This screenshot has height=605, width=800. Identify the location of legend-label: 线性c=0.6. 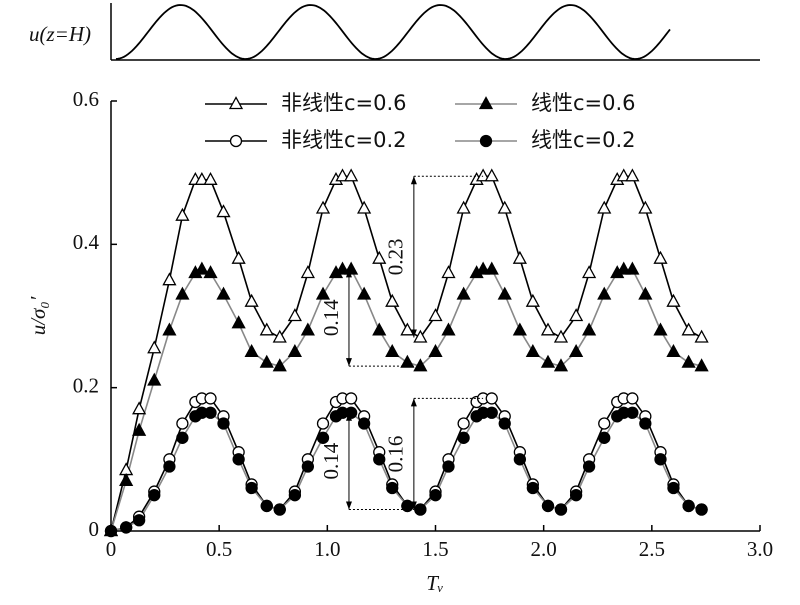
(583, 103).